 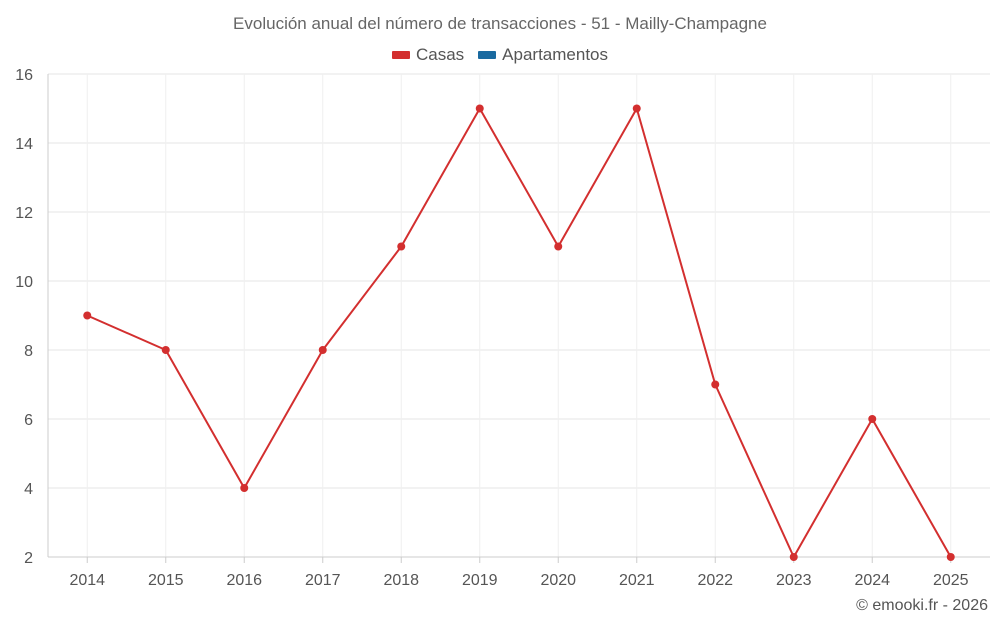 I want to click on data-point-2020, so click(x=558, y=246).